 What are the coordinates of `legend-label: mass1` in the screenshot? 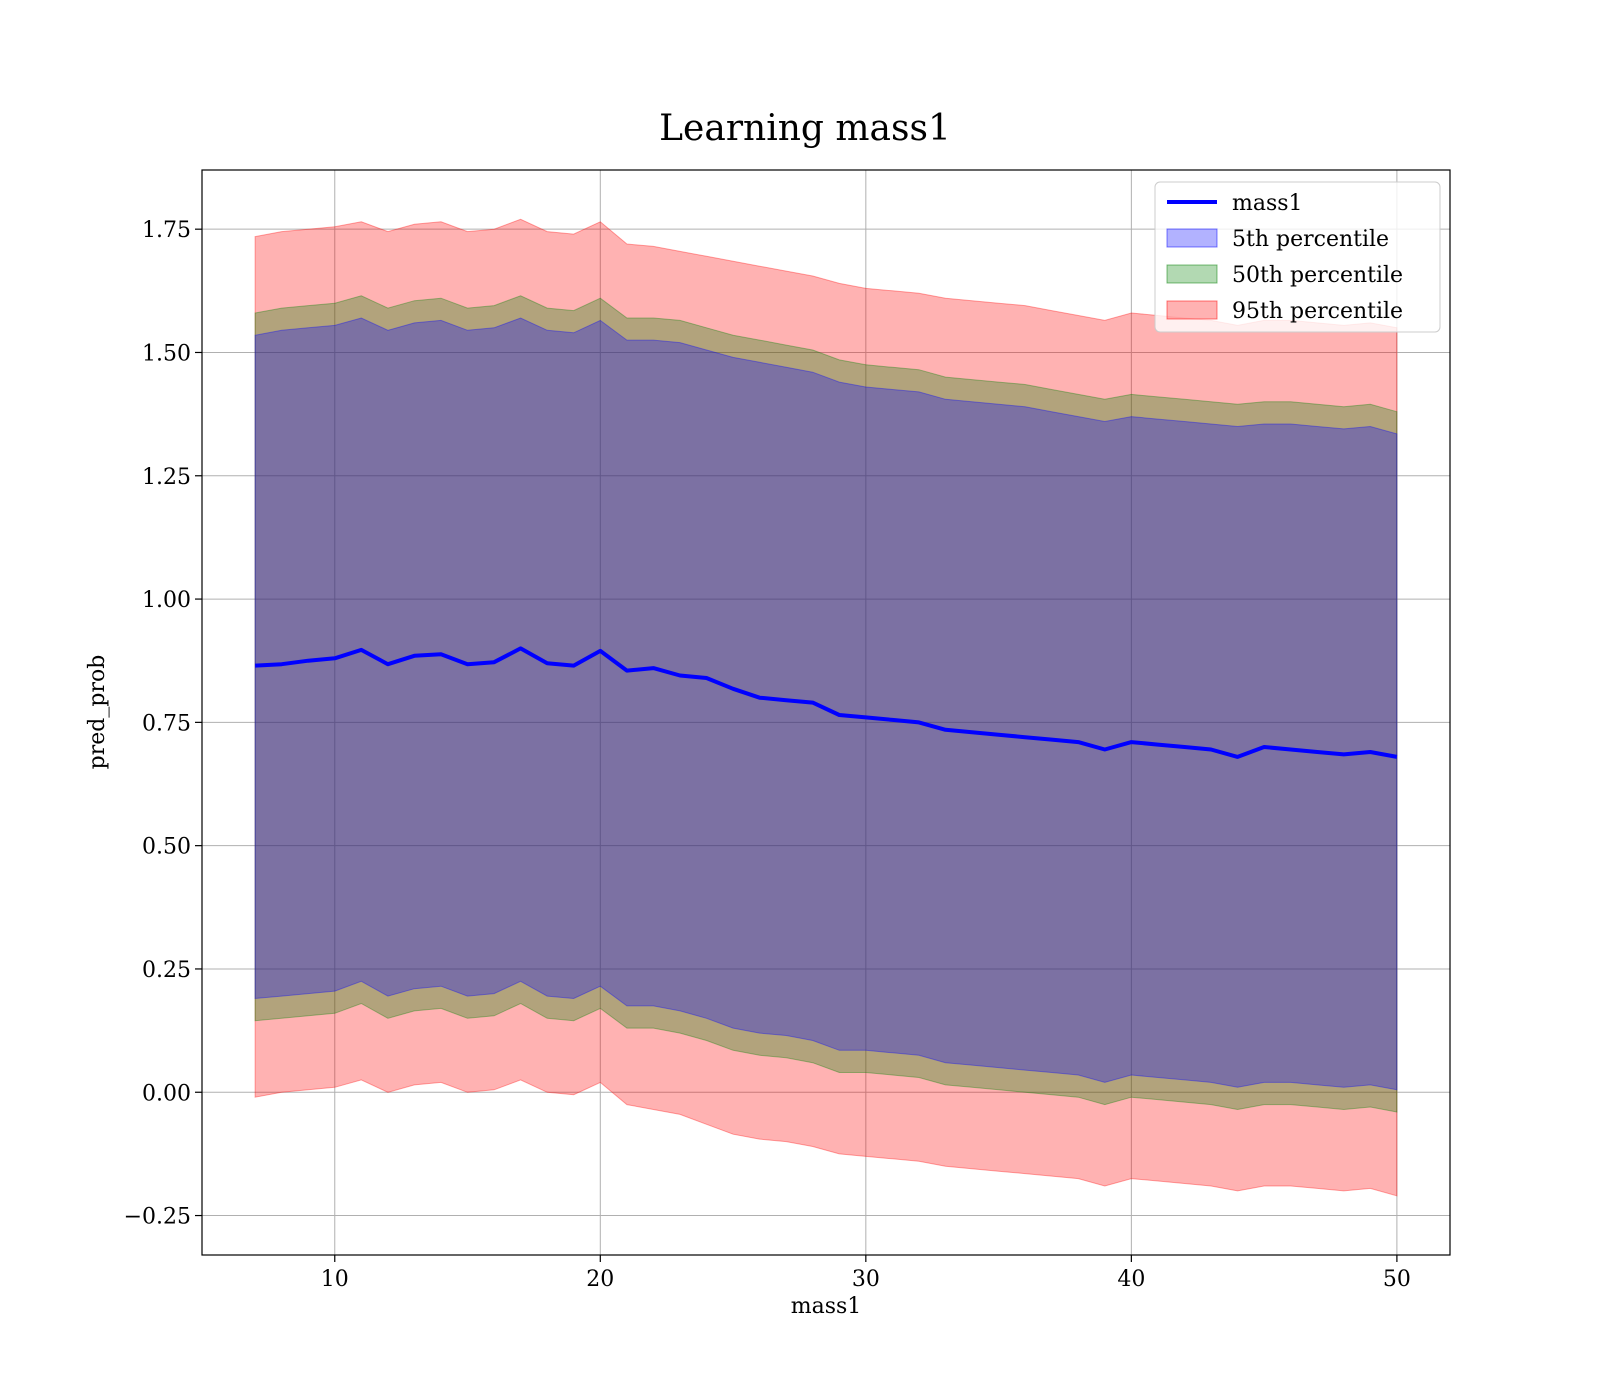 It's located at (1267, 203).